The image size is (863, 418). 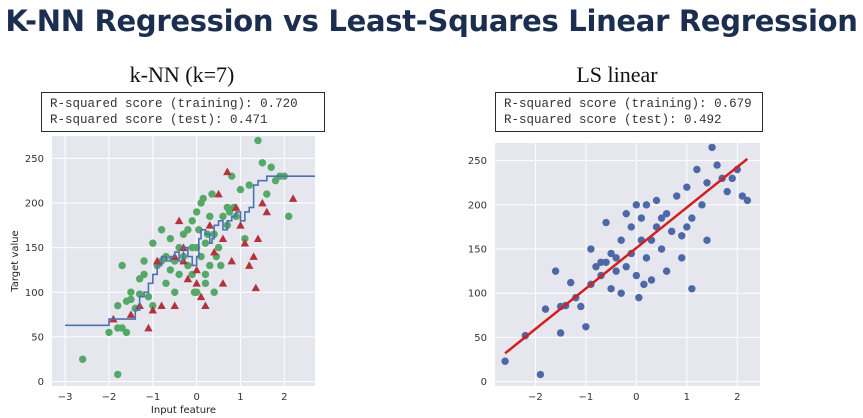 What do you see at coordinates (152, 397) in the screenshot?
I see `knn-x-tick-label: −1` at bounding box center [152, 397].